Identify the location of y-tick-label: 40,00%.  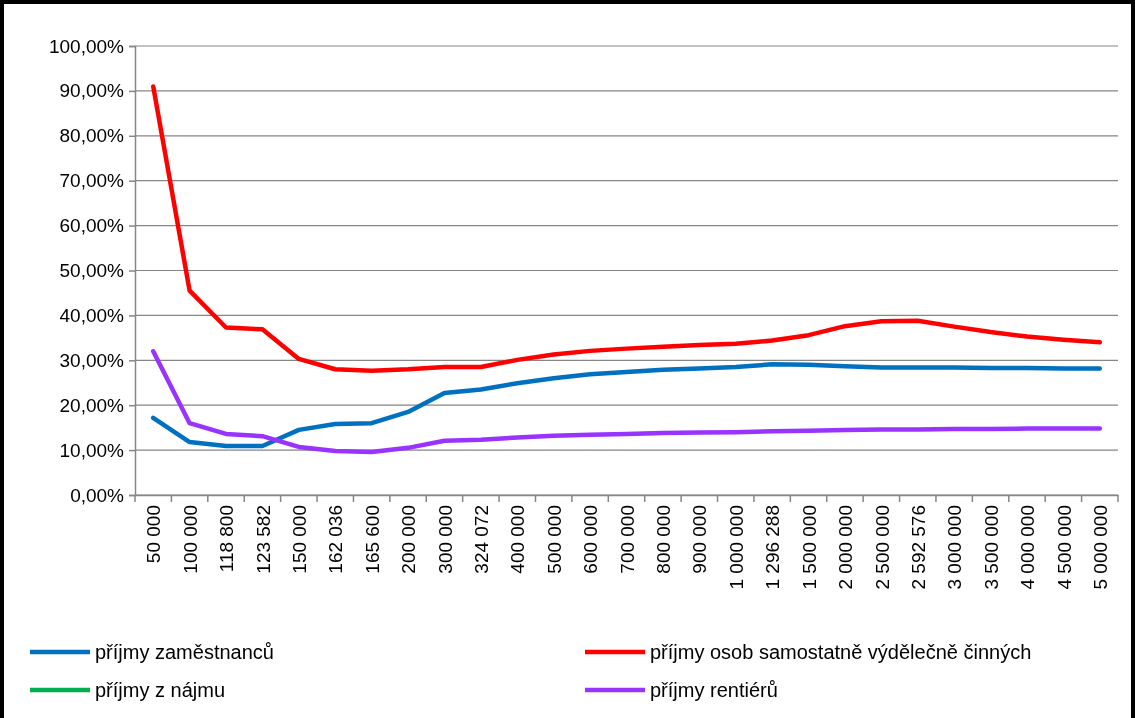
(92, 315).